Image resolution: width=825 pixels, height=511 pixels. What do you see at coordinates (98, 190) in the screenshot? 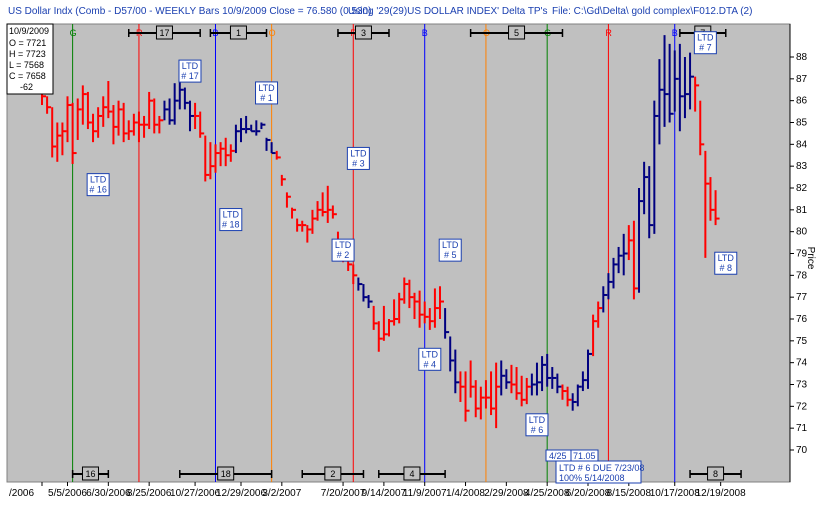
I see `svg-text: # 16` at bounding box center [98, 190].